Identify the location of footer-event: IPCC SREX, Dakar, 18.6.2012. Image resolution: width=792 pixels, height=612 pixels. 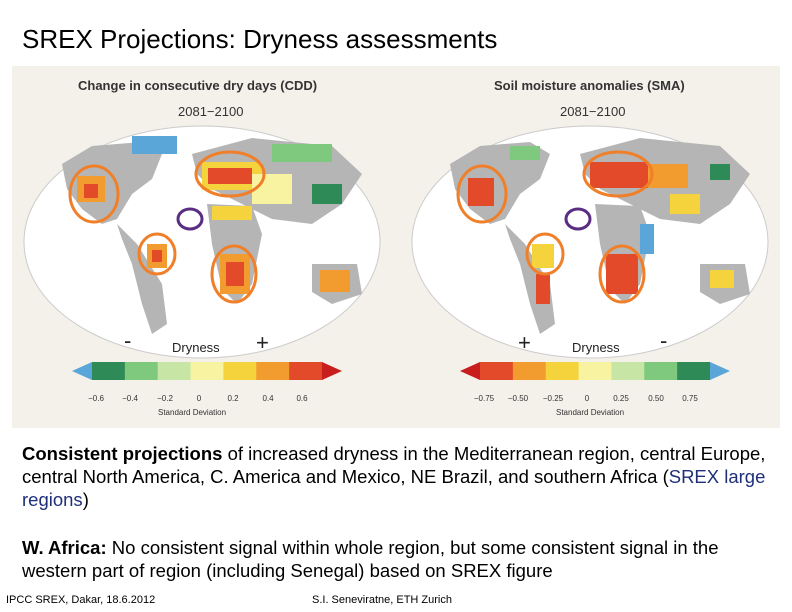
(81, 600).